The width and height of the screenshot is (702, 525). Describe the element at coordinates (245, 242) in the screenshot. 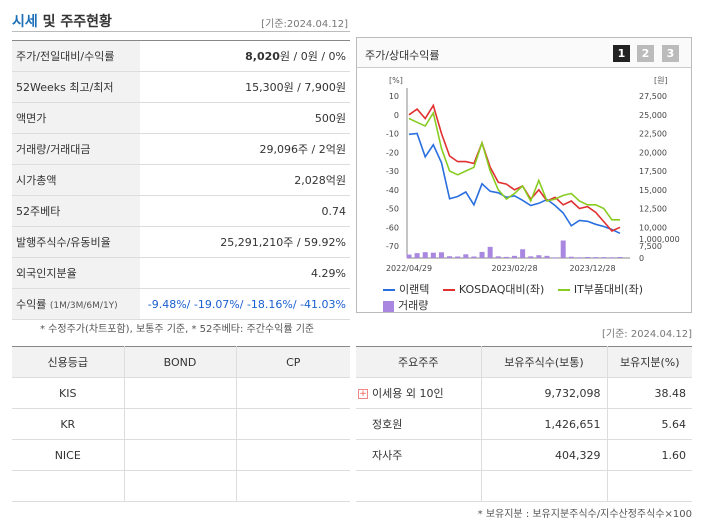

I see `info-value: 25,291,210주 / 59.92%` at that location.